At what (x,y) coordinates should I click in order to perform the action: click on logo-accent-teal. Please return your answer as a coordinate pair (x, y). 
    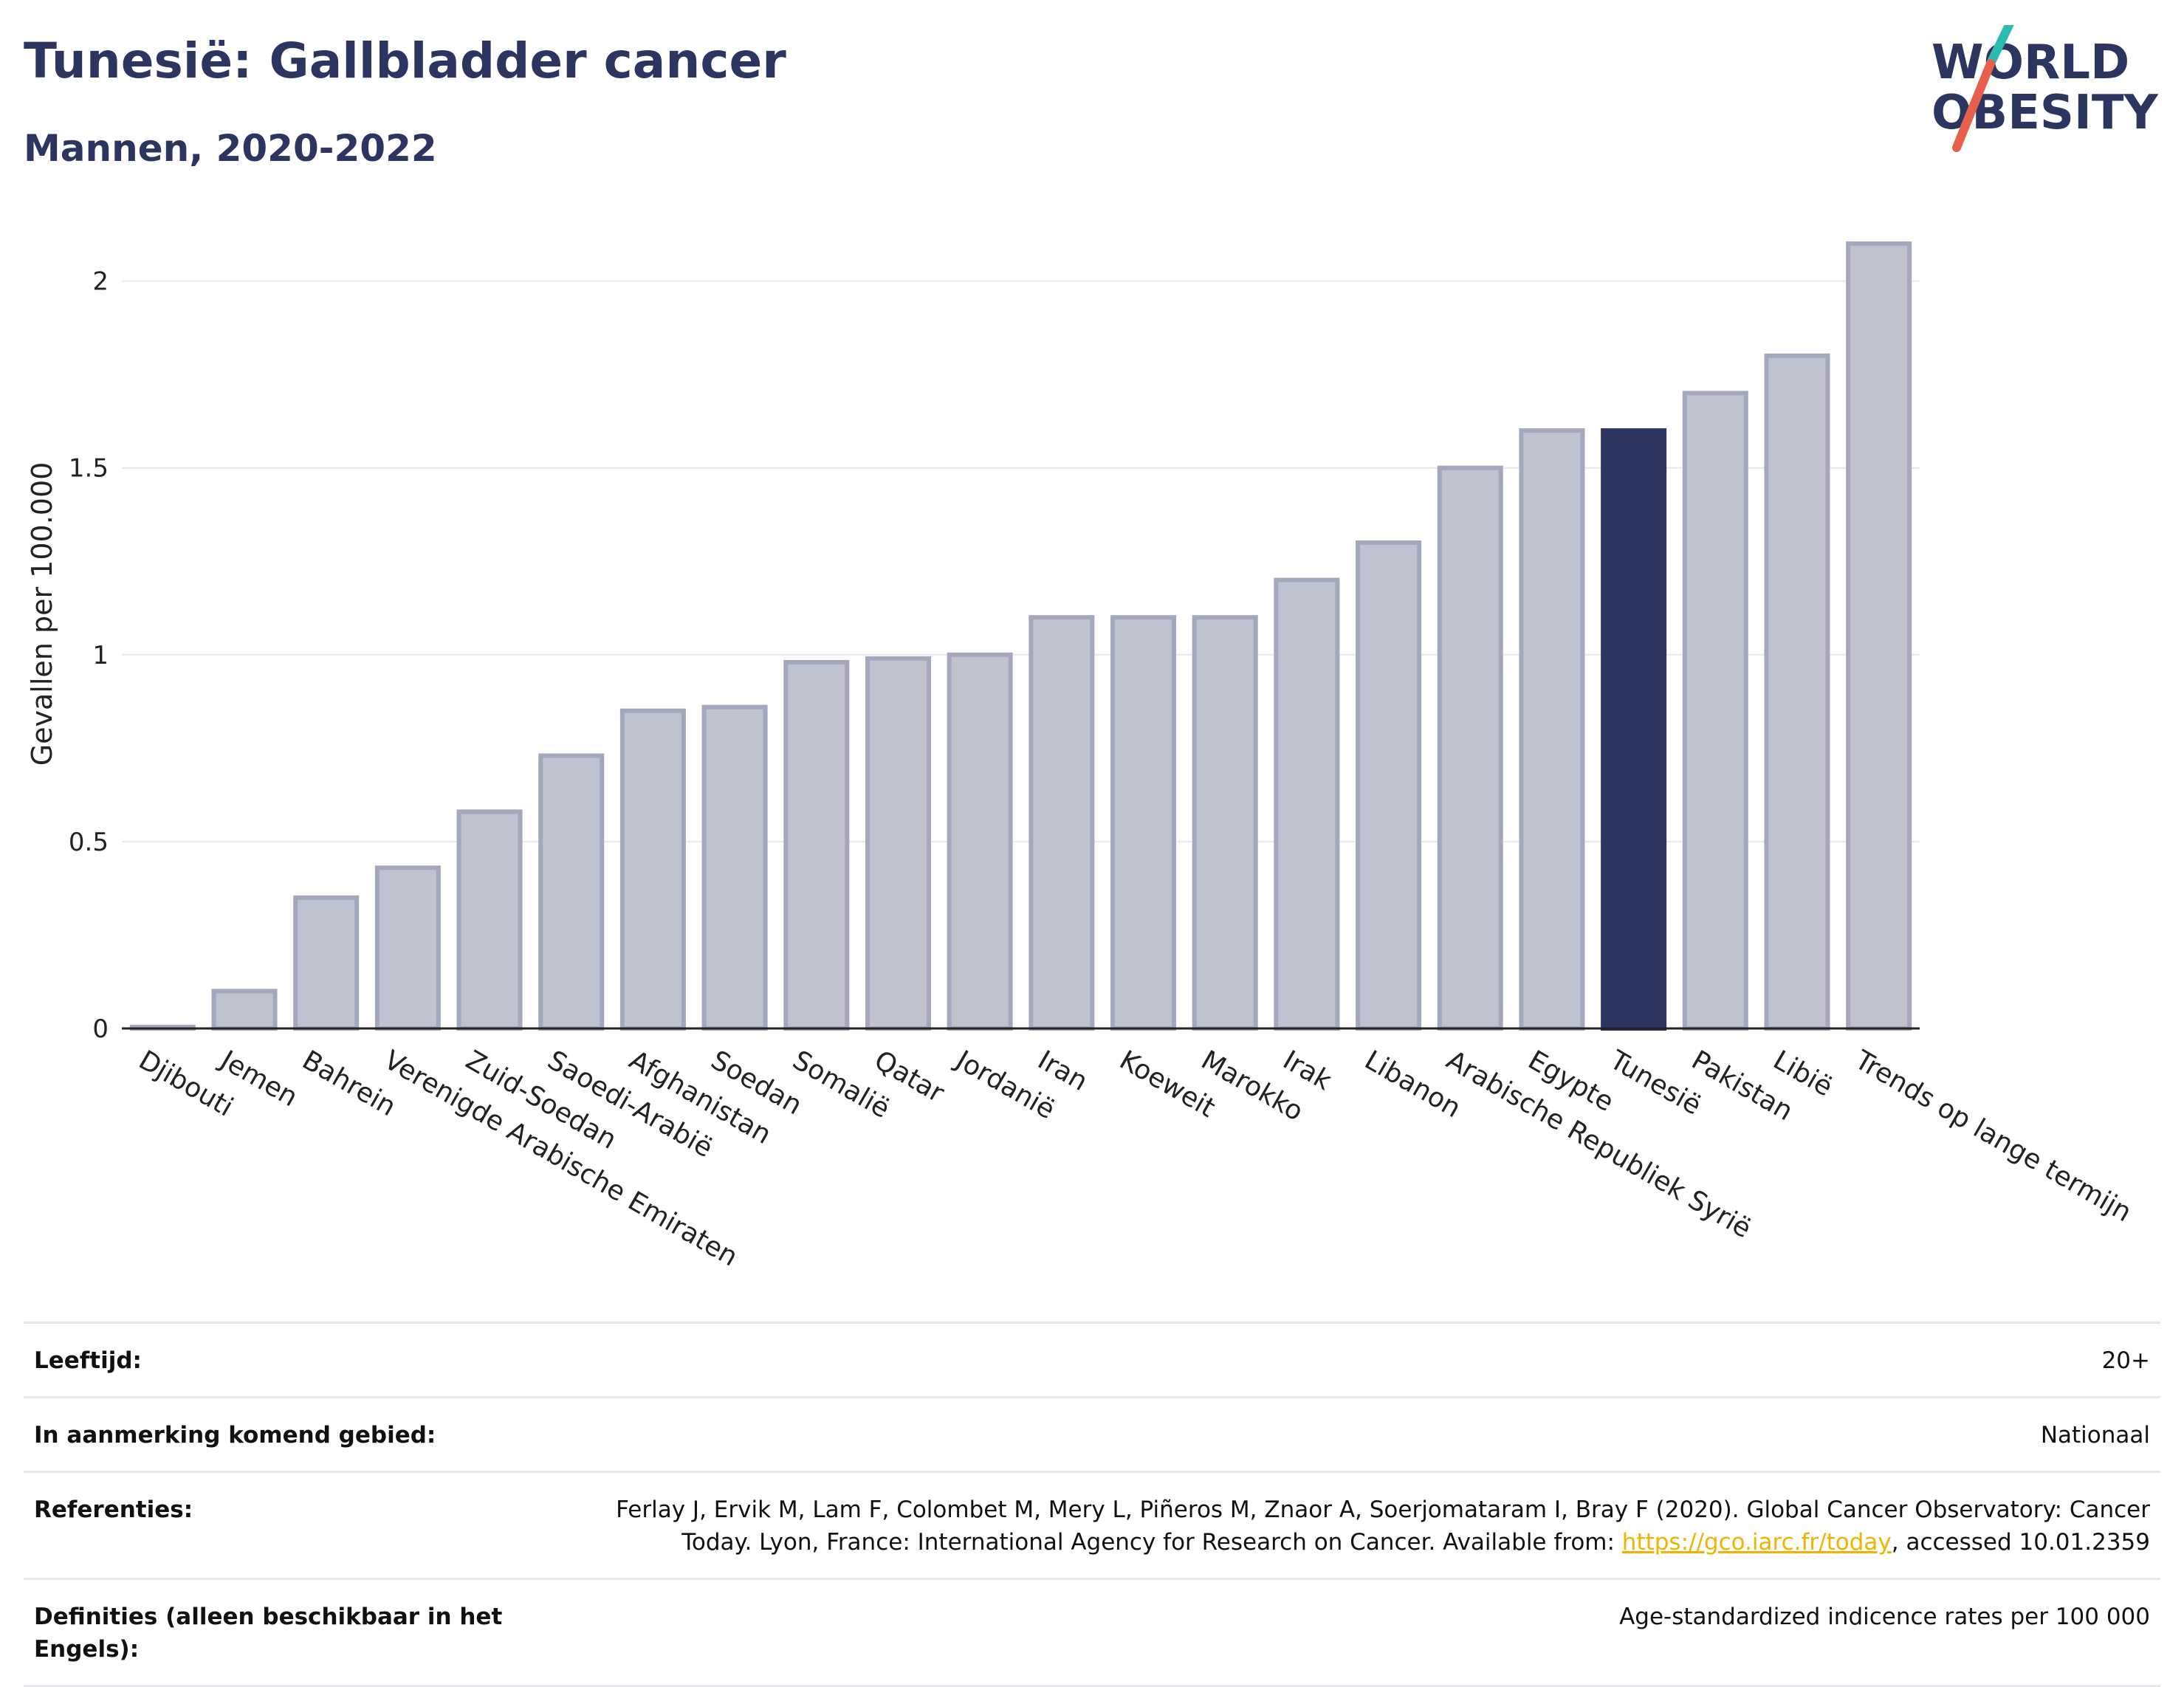
    Looking at the image, I should click on (2000, 47).